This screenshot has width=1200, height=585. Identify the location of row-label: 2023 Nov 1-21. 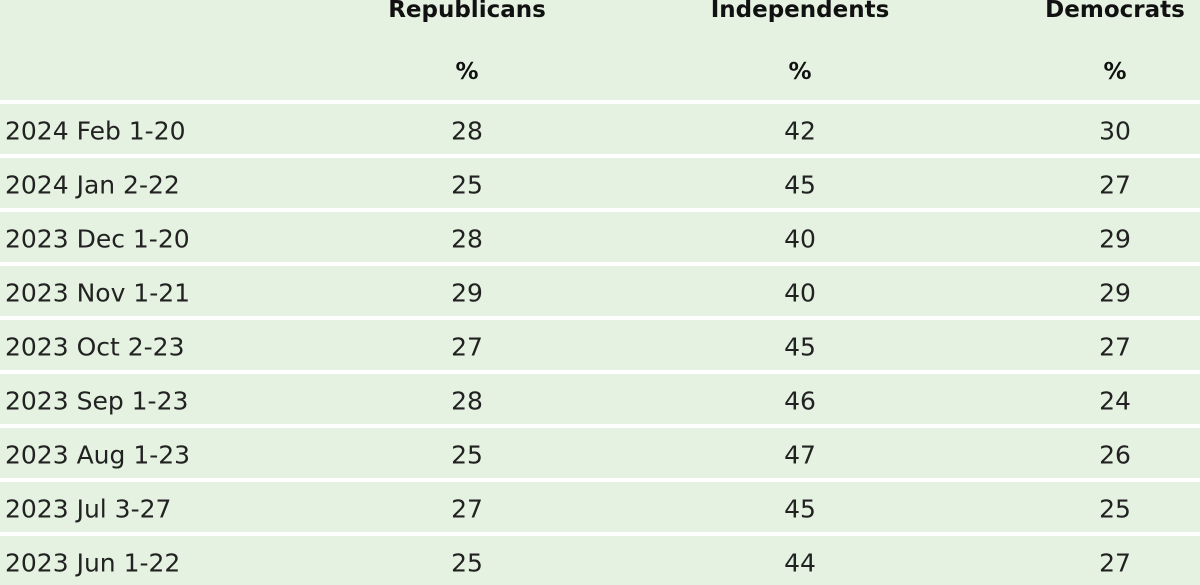
(98, 293).